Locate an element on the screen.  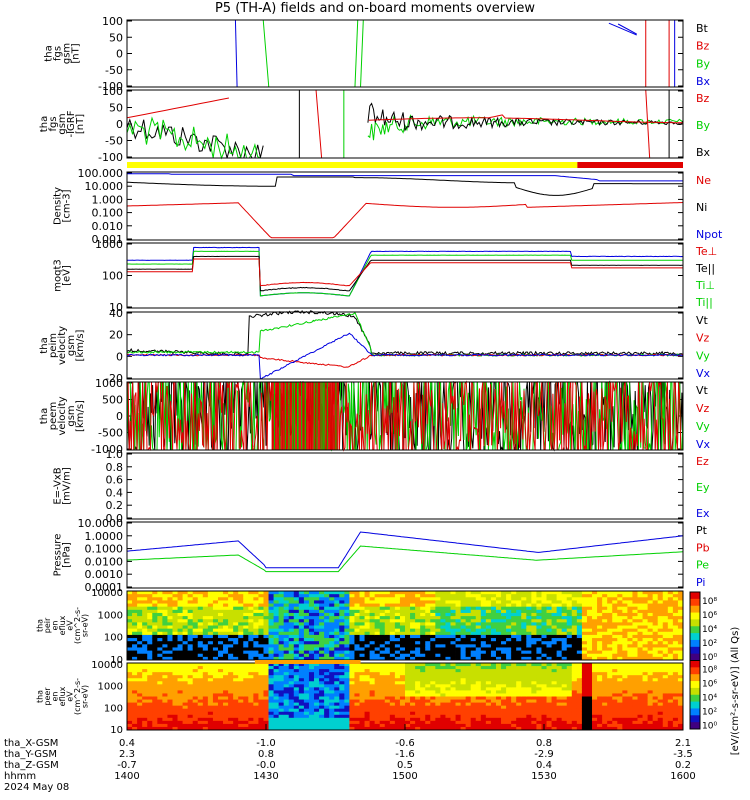
time-axis-row-label: 2024 May 08 is located at coordinates (36, 787).